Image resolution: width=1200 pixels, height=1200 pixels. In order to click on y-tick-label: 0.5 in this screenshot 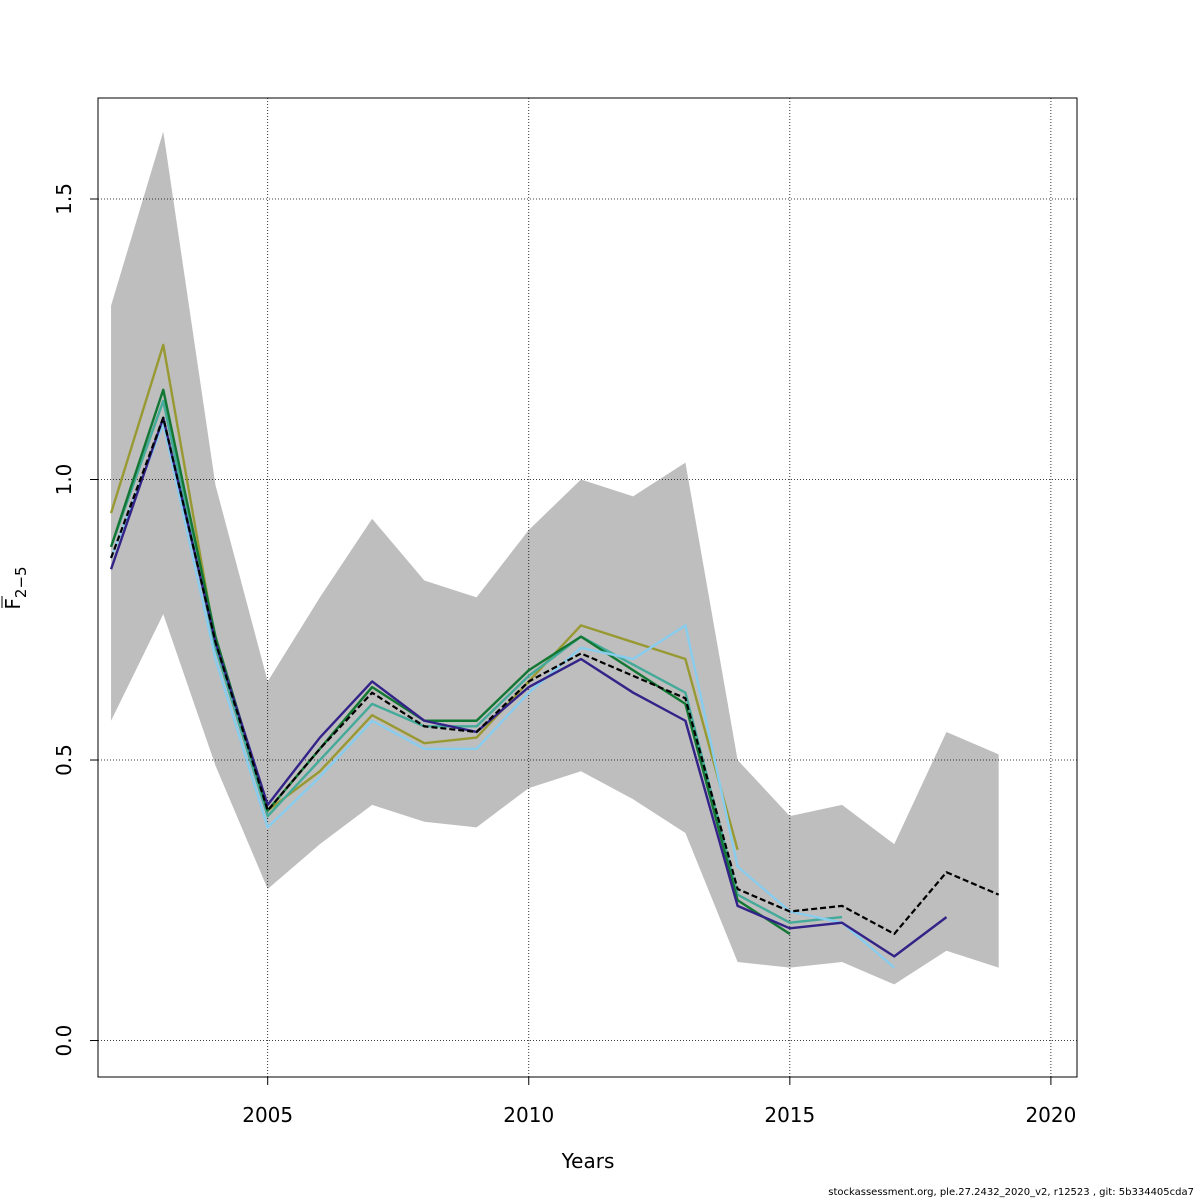, I will do `click(64, 760)`.